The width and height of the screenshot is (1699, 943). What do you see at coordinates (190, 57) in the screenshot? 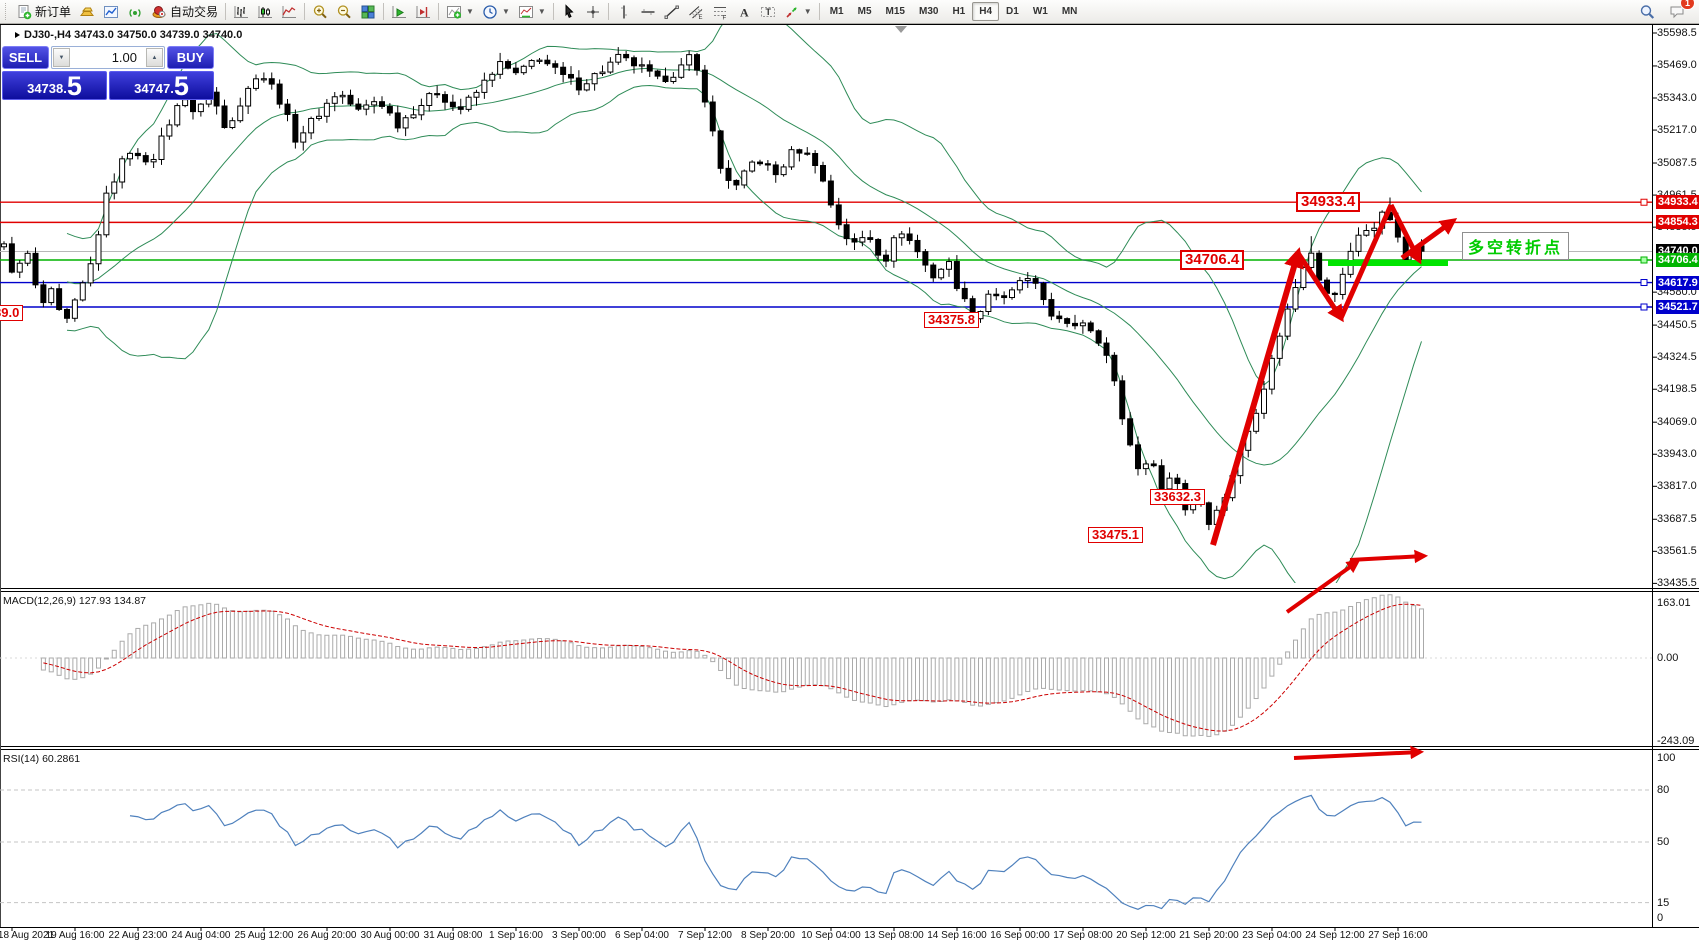
I see `buy-button: BUY` at bounding box center [190, 57].